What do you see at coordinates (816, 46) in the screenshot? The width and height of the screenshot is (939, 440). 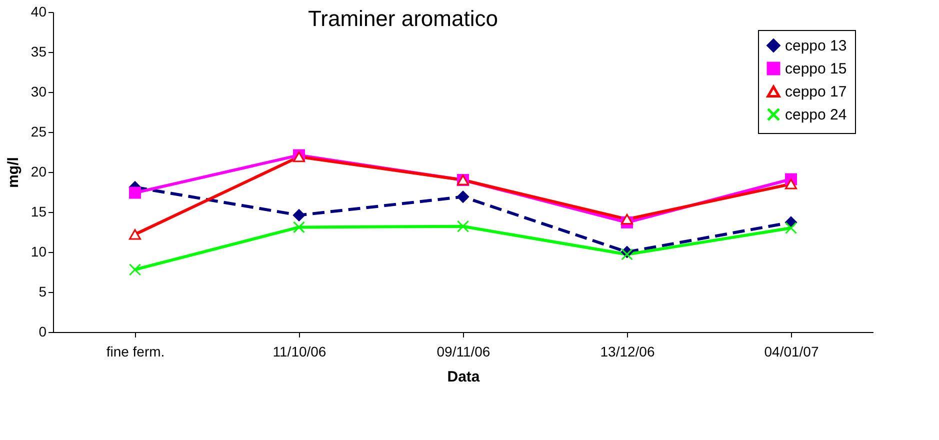 I see `legend-label: ceppo 13` at bounding box center [816, 46].